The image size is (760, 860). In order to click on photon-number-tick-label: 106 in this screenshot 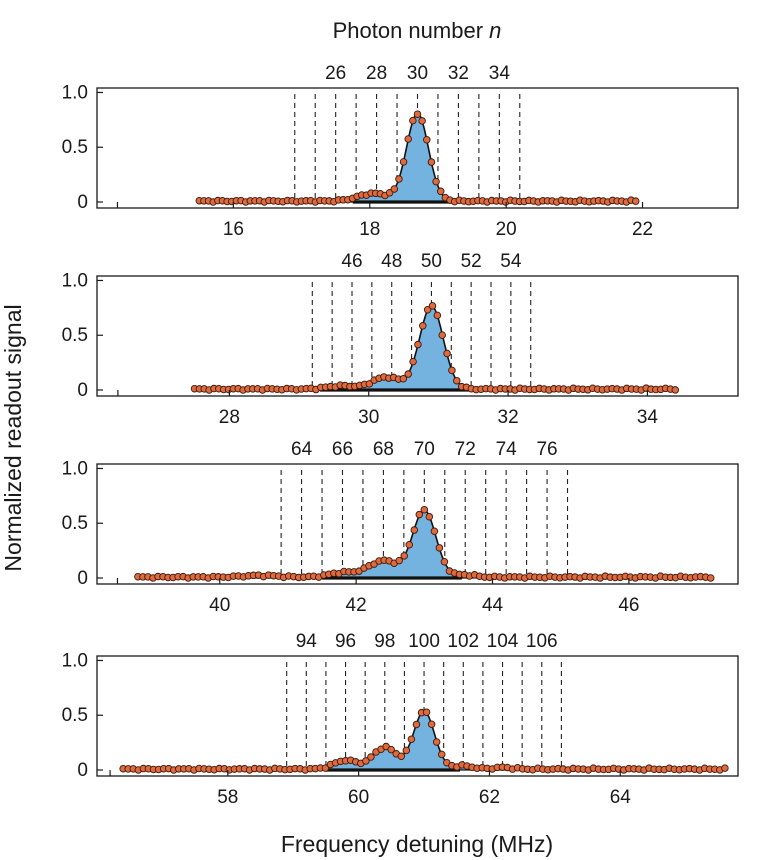, I will do `click(542, 641)`.